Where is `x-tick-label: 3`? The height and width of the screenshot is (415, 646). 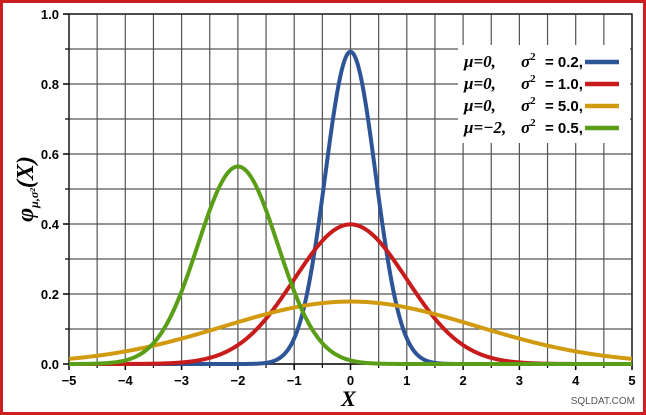
x-tick-label: 3 is located at coordinates (519, 380).